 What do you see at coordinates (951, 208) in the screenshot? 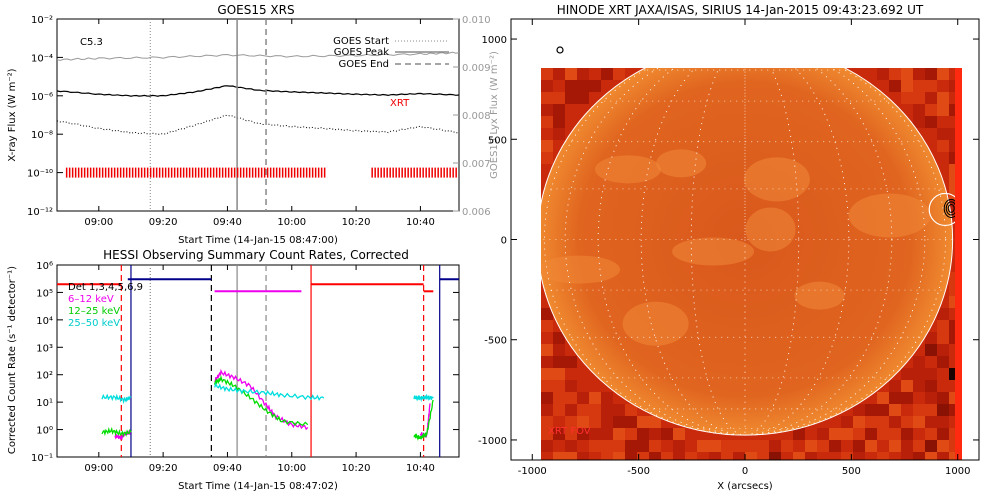
I see `xrt-flare-contour` at bounding box center [951, 208].